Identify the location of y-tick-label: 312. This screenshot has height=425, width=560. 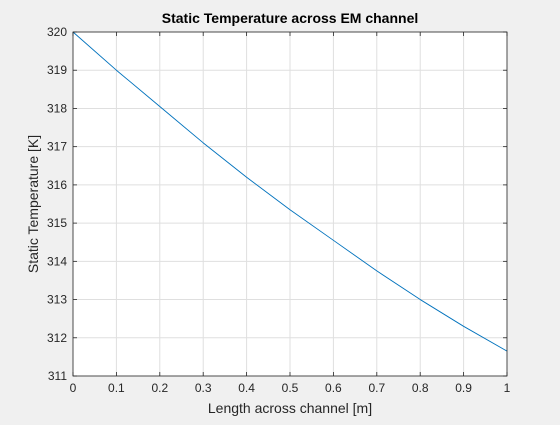
(57, 338).